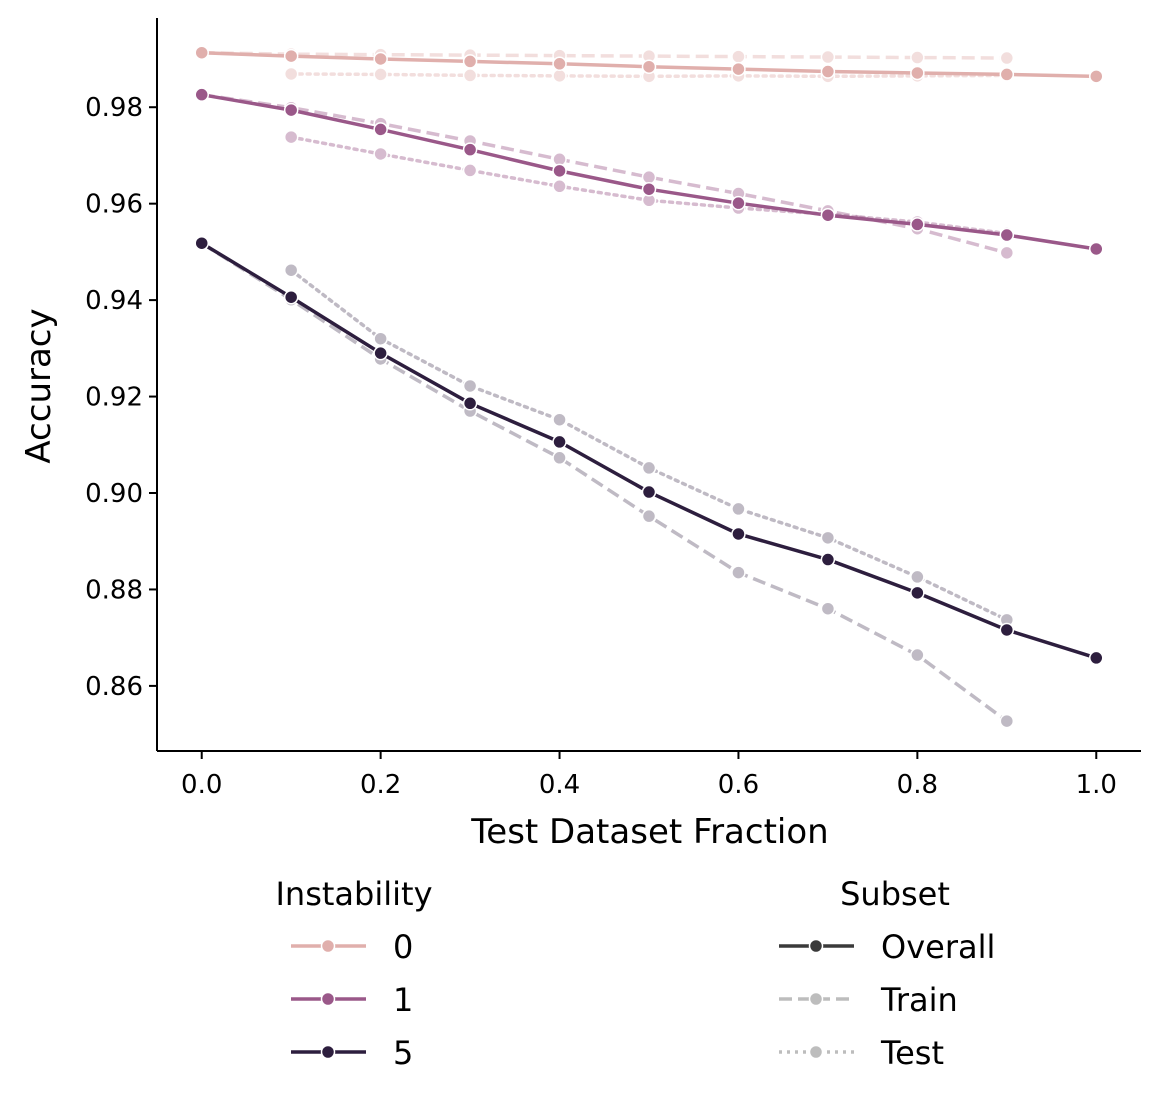 This screenshot has width=1161, height=1106. Describe the element at coordinates (114, 590) in the screenshot. I see `y-tick-label: 0.88` at that location.